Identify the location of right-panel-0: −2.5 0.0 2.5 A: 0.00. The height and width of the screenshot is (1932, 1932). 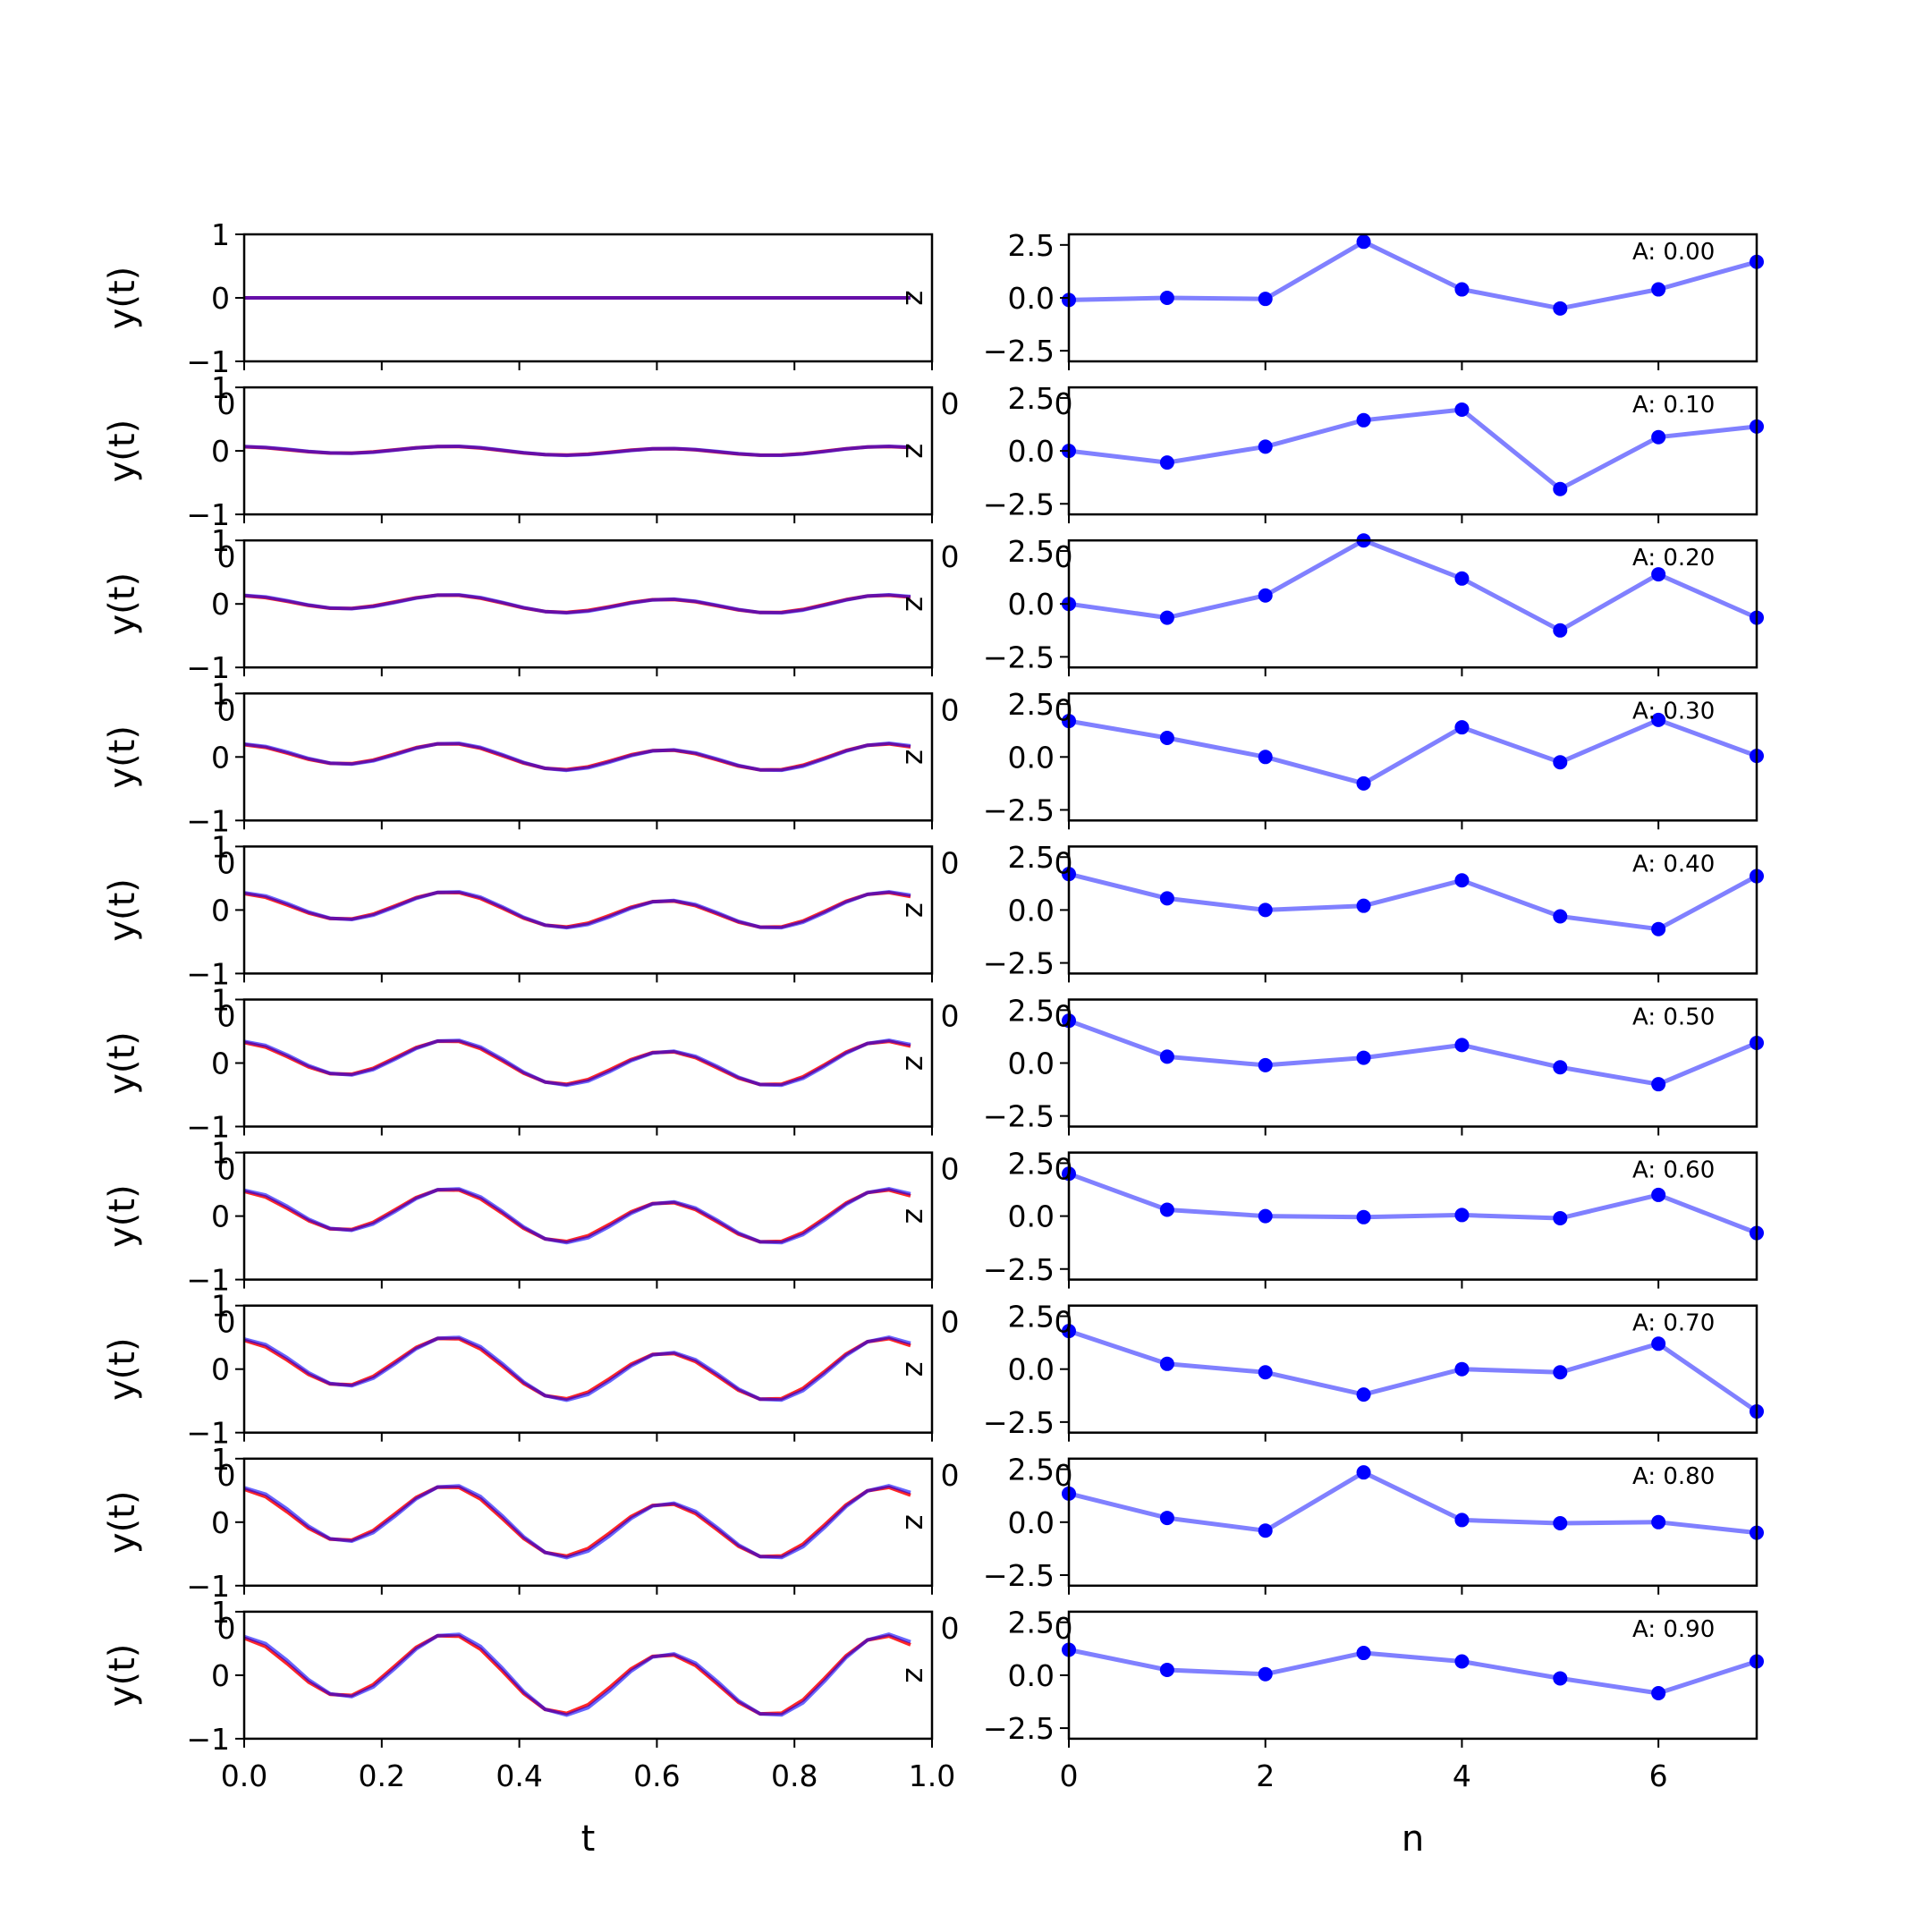
(1373, 299).